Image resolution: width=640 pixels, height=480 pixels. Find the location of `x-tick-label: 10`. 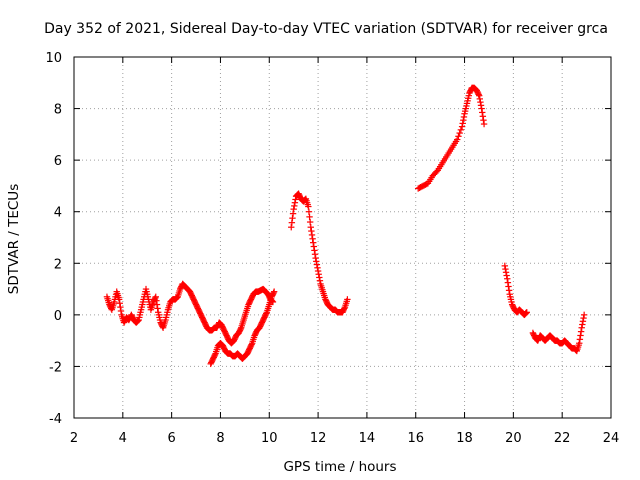

x-tick-label: 10 is located at coordinates (269, 438).